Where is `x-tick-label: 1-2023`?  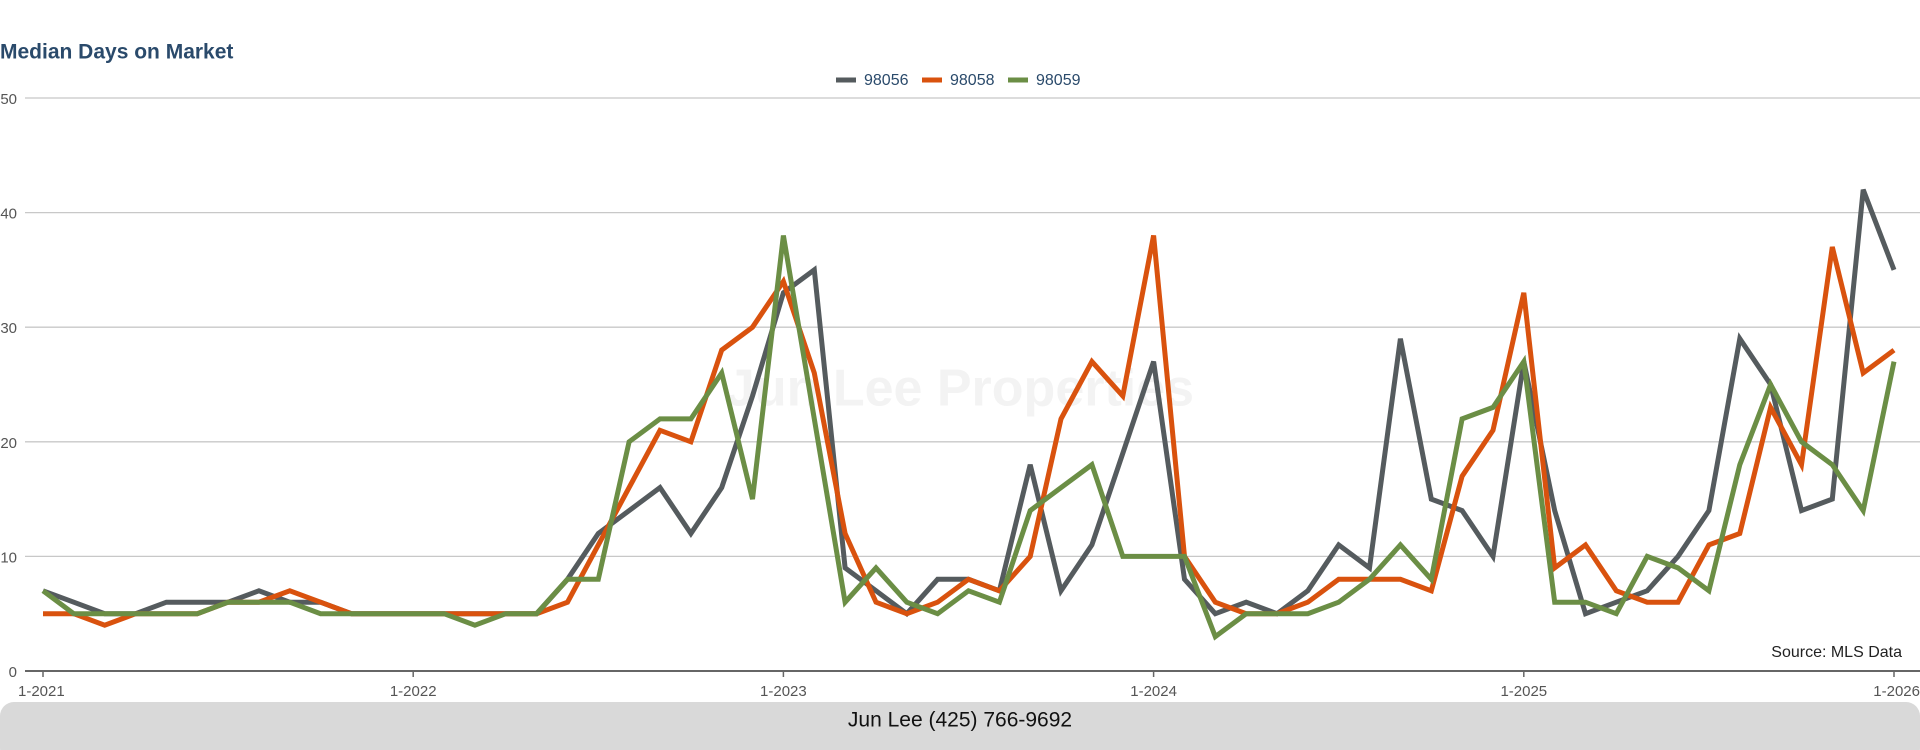
x-tick-label: 1-2023 is located at coordinates (783, 691).